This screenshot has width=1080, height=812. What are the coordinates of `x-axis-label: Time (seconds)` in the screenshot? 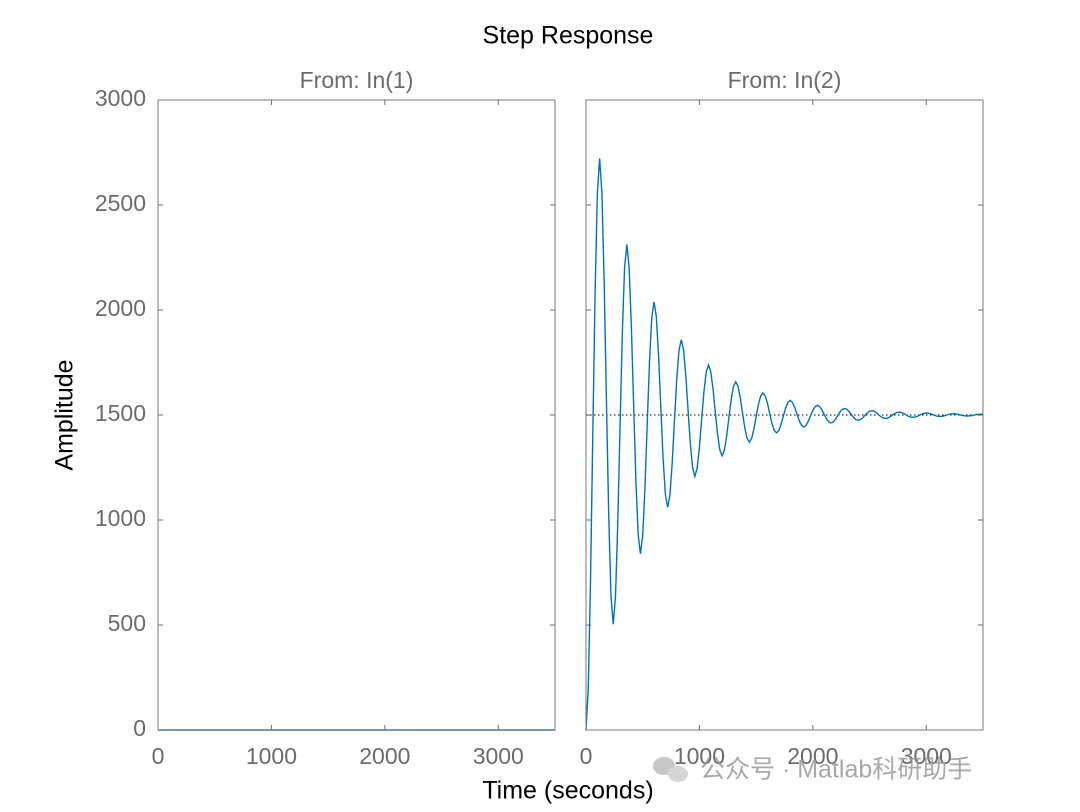 It's located at (567, 791).